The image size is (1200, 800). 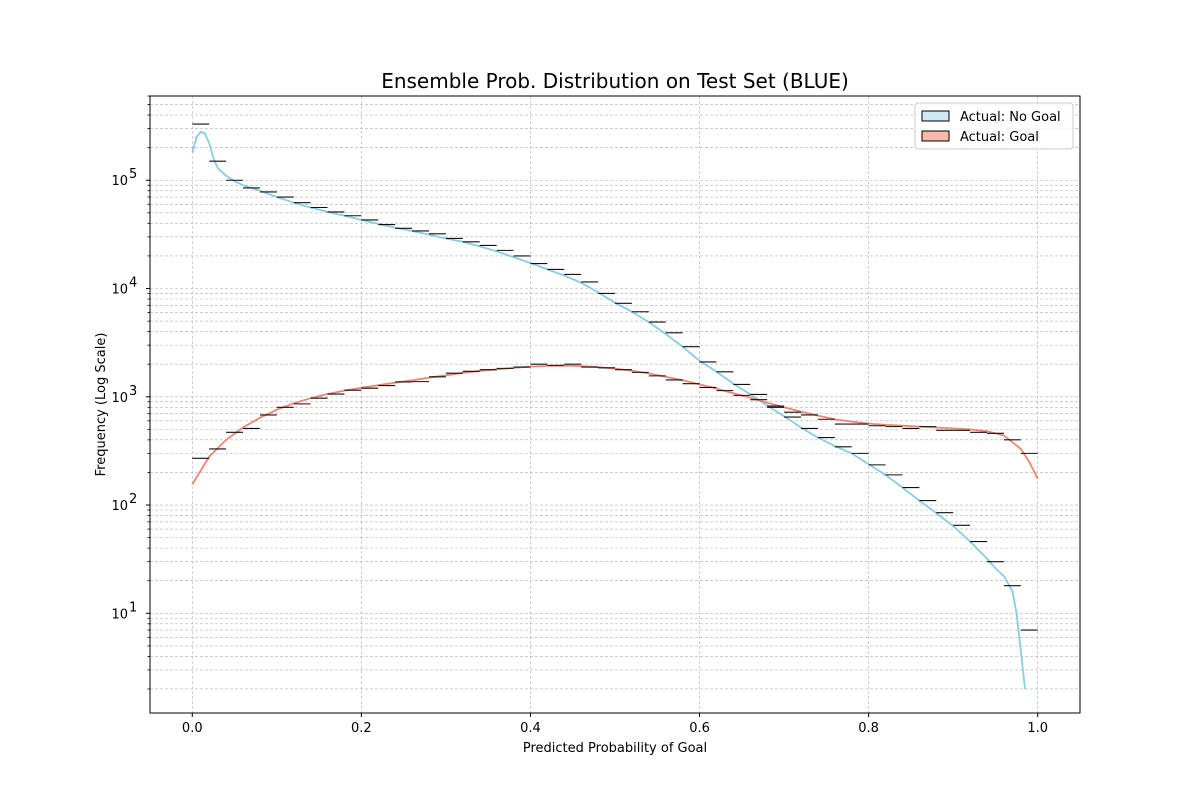 I want to click on y-tick-label-exponent: 4, so click(x=133, y=283).